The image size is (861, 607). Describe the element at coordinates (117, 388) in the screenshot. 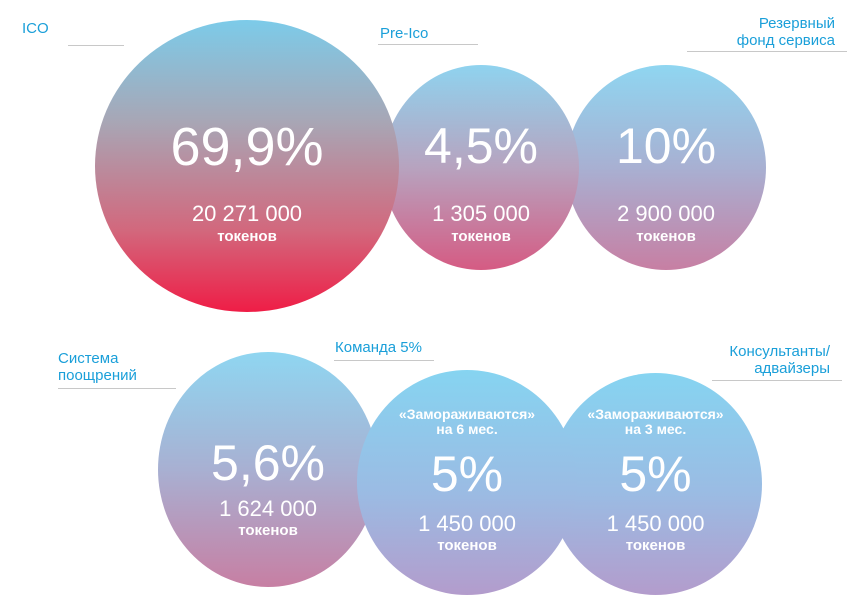

I see `rewards-leader-line` at that location.